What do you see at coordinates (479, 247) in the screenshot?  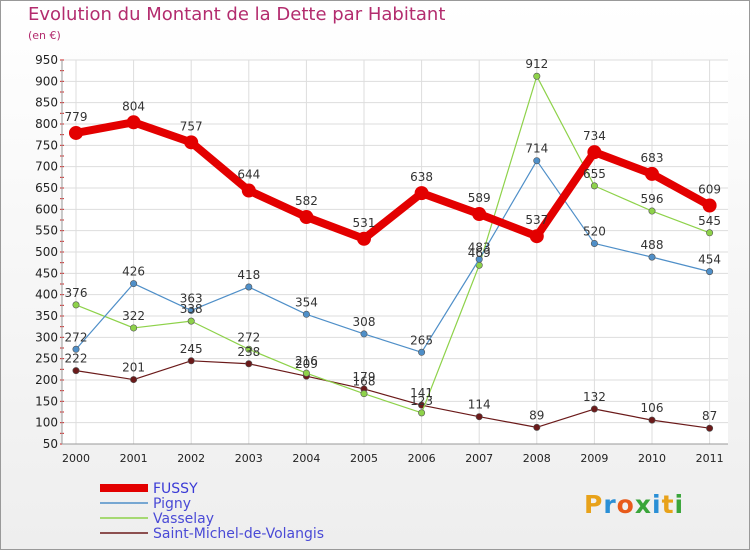 I see `data-label: 483` at bounding box center [479, 247].